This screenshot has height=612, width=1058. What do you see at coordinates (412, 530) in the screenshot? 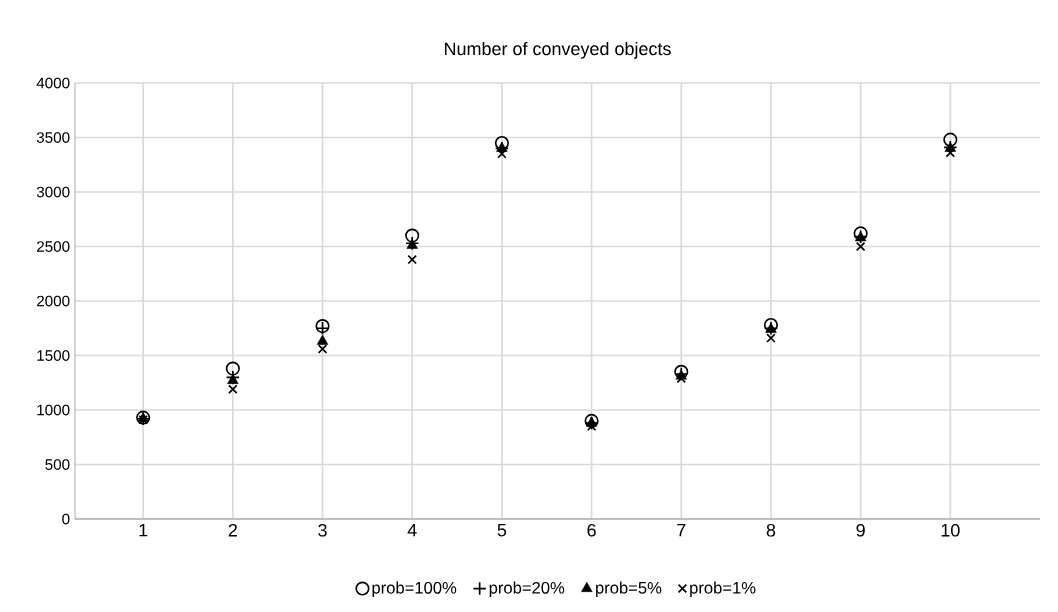
I see `x-tick-label: 4` at bounding box center [412, 530].